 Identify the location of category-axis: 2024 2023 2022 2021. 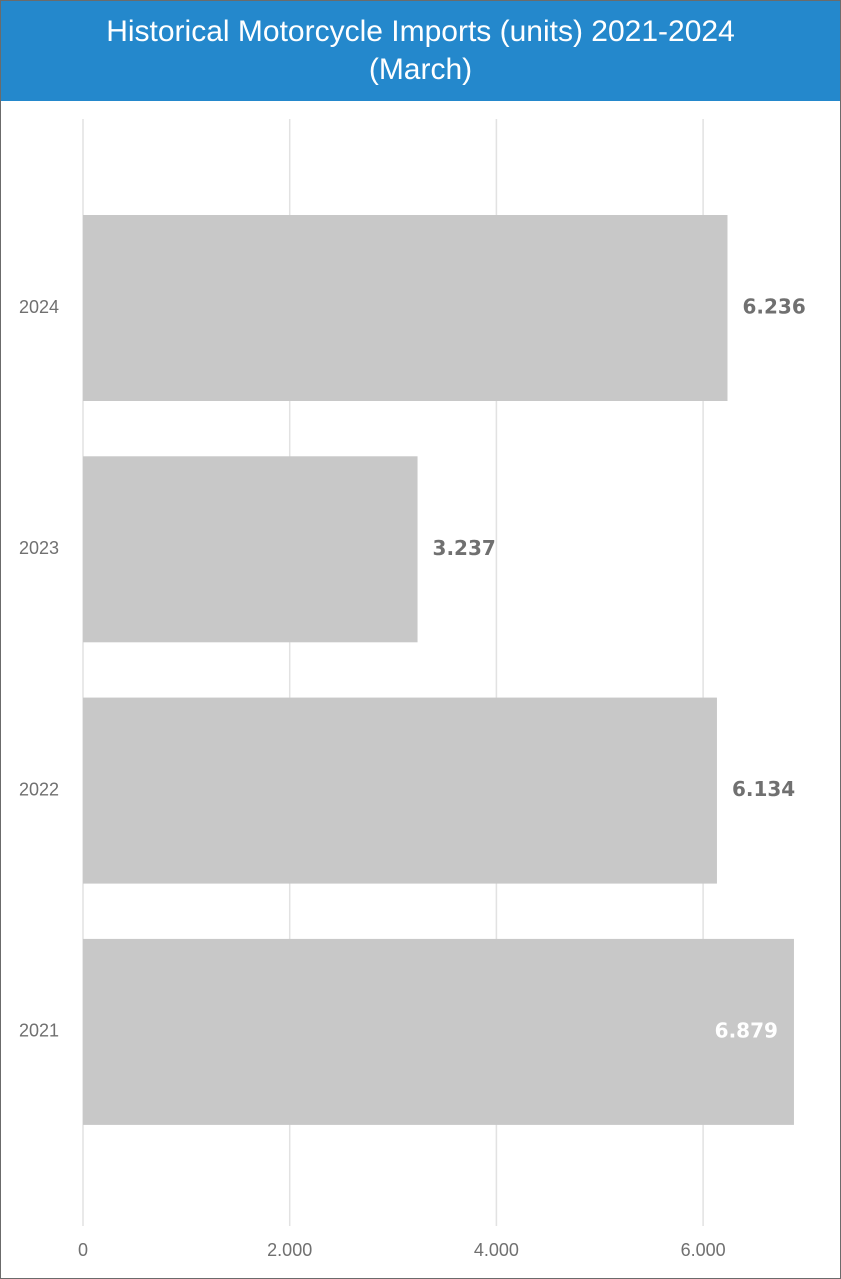
(39, 669).